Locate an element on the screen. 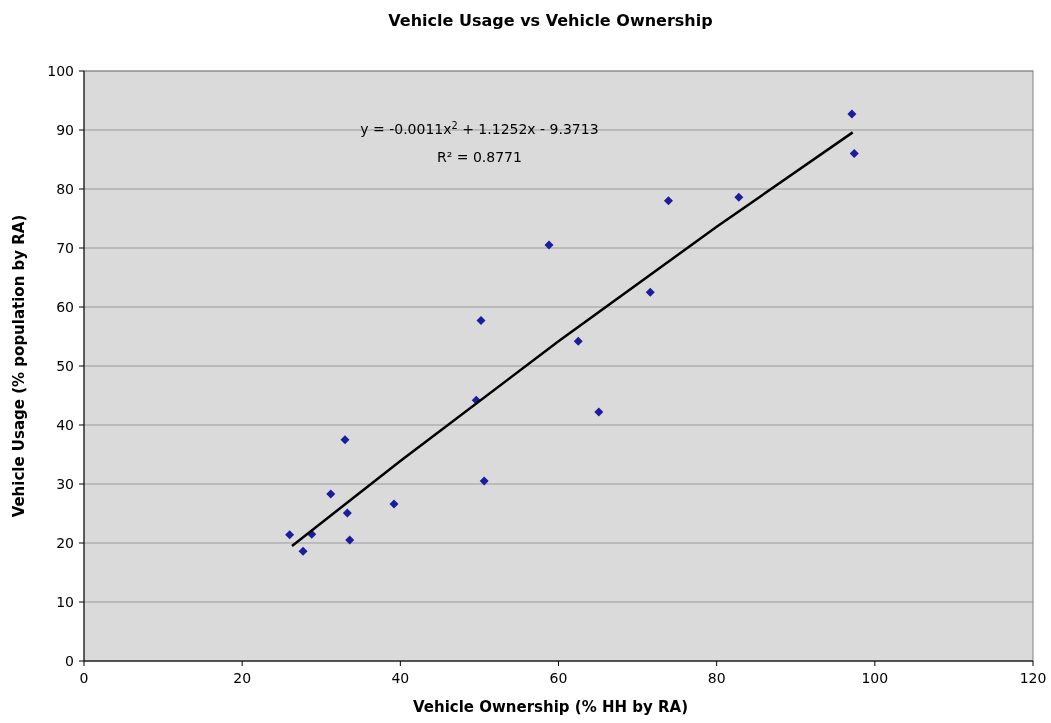  y-tick-label: 70 is located at coordinates (65, 248).